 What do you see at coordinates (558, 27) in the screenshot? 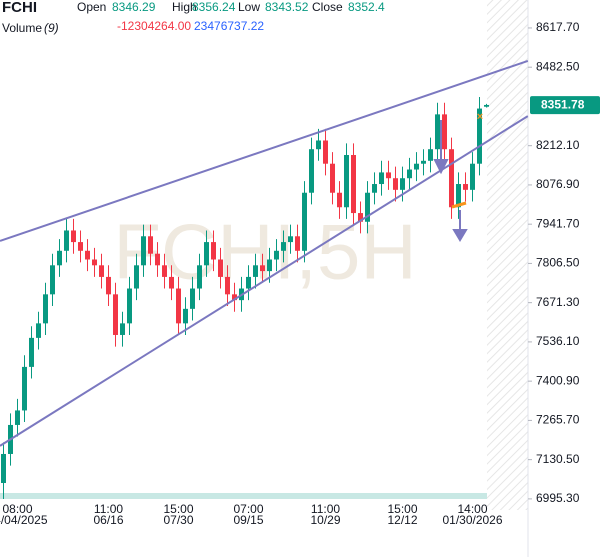
I see `y-tick-label: 8617.70` at bounding box center [558, 27].